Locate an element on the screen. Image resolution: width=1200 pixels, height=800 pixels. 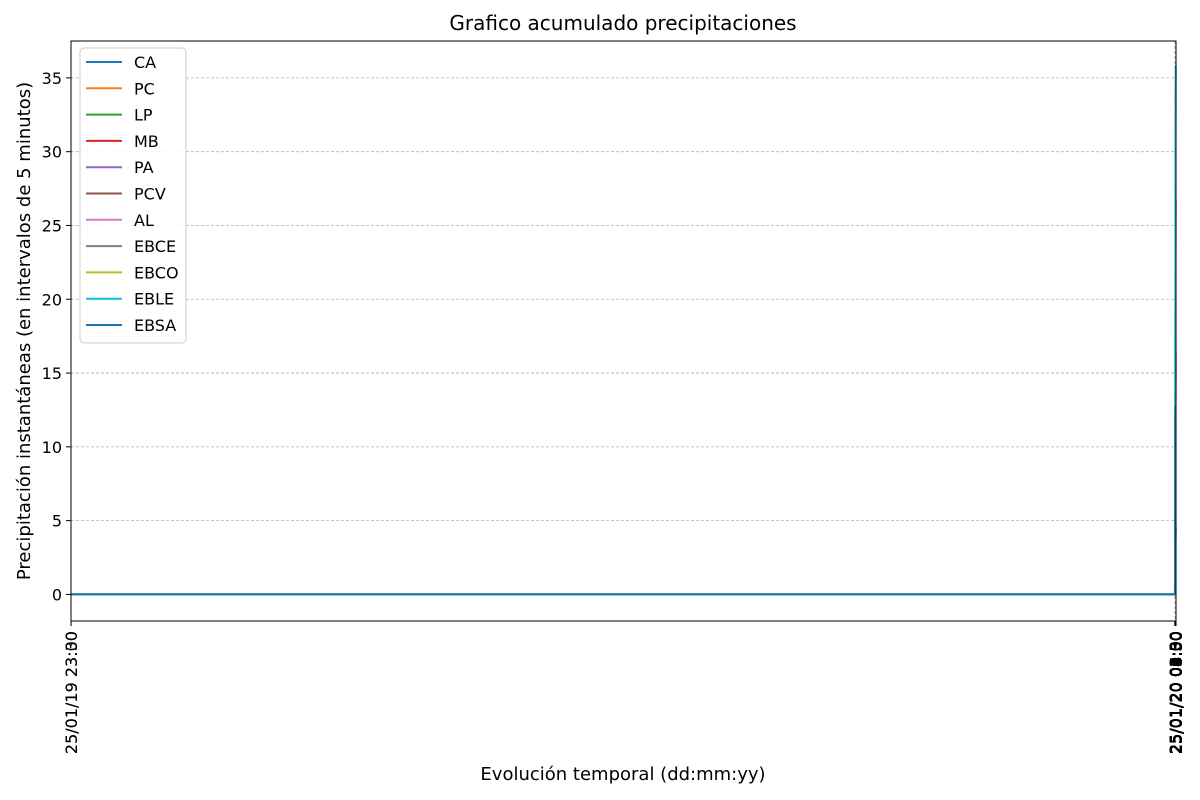
legend-label-mb: MB is located at coordinates (146, 141).